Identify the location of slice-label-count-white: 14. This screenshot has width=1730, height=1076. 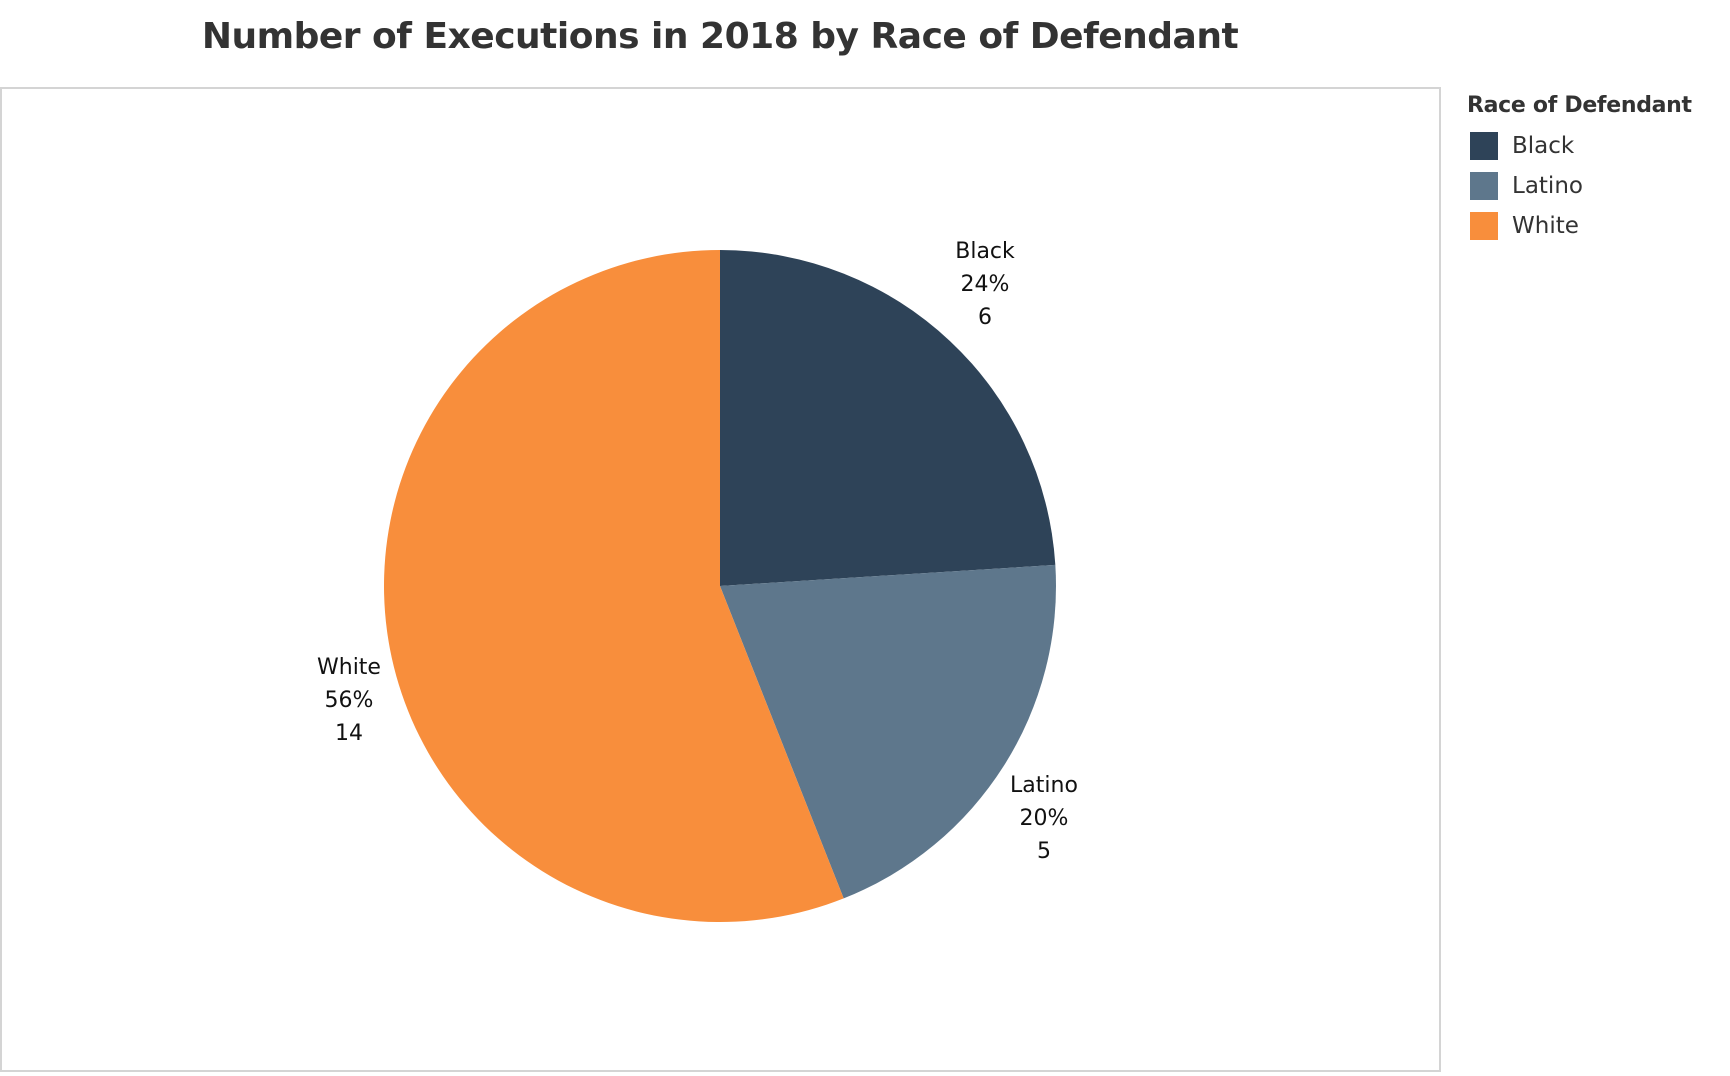
(349, 733).